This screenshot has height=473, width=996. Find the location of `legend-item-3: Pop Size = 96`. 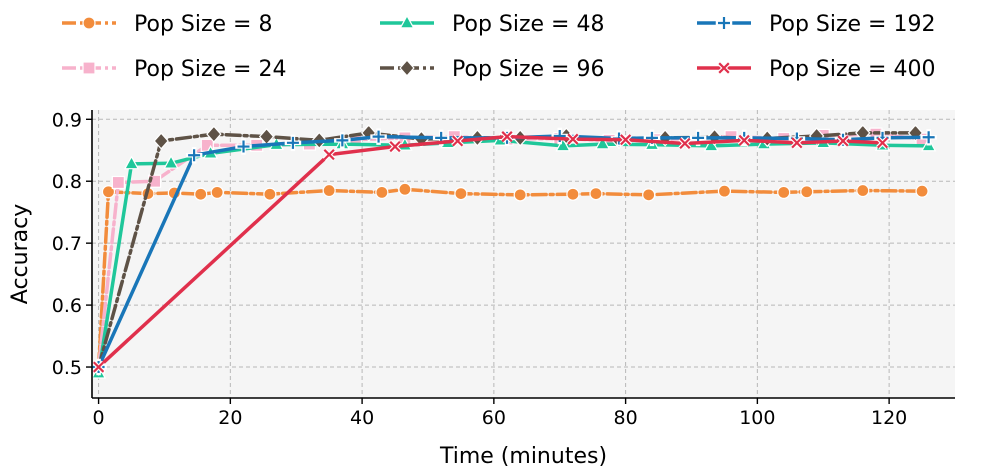

legend-item-3: Pop Size = 96 is located at coordinates (492, 69).